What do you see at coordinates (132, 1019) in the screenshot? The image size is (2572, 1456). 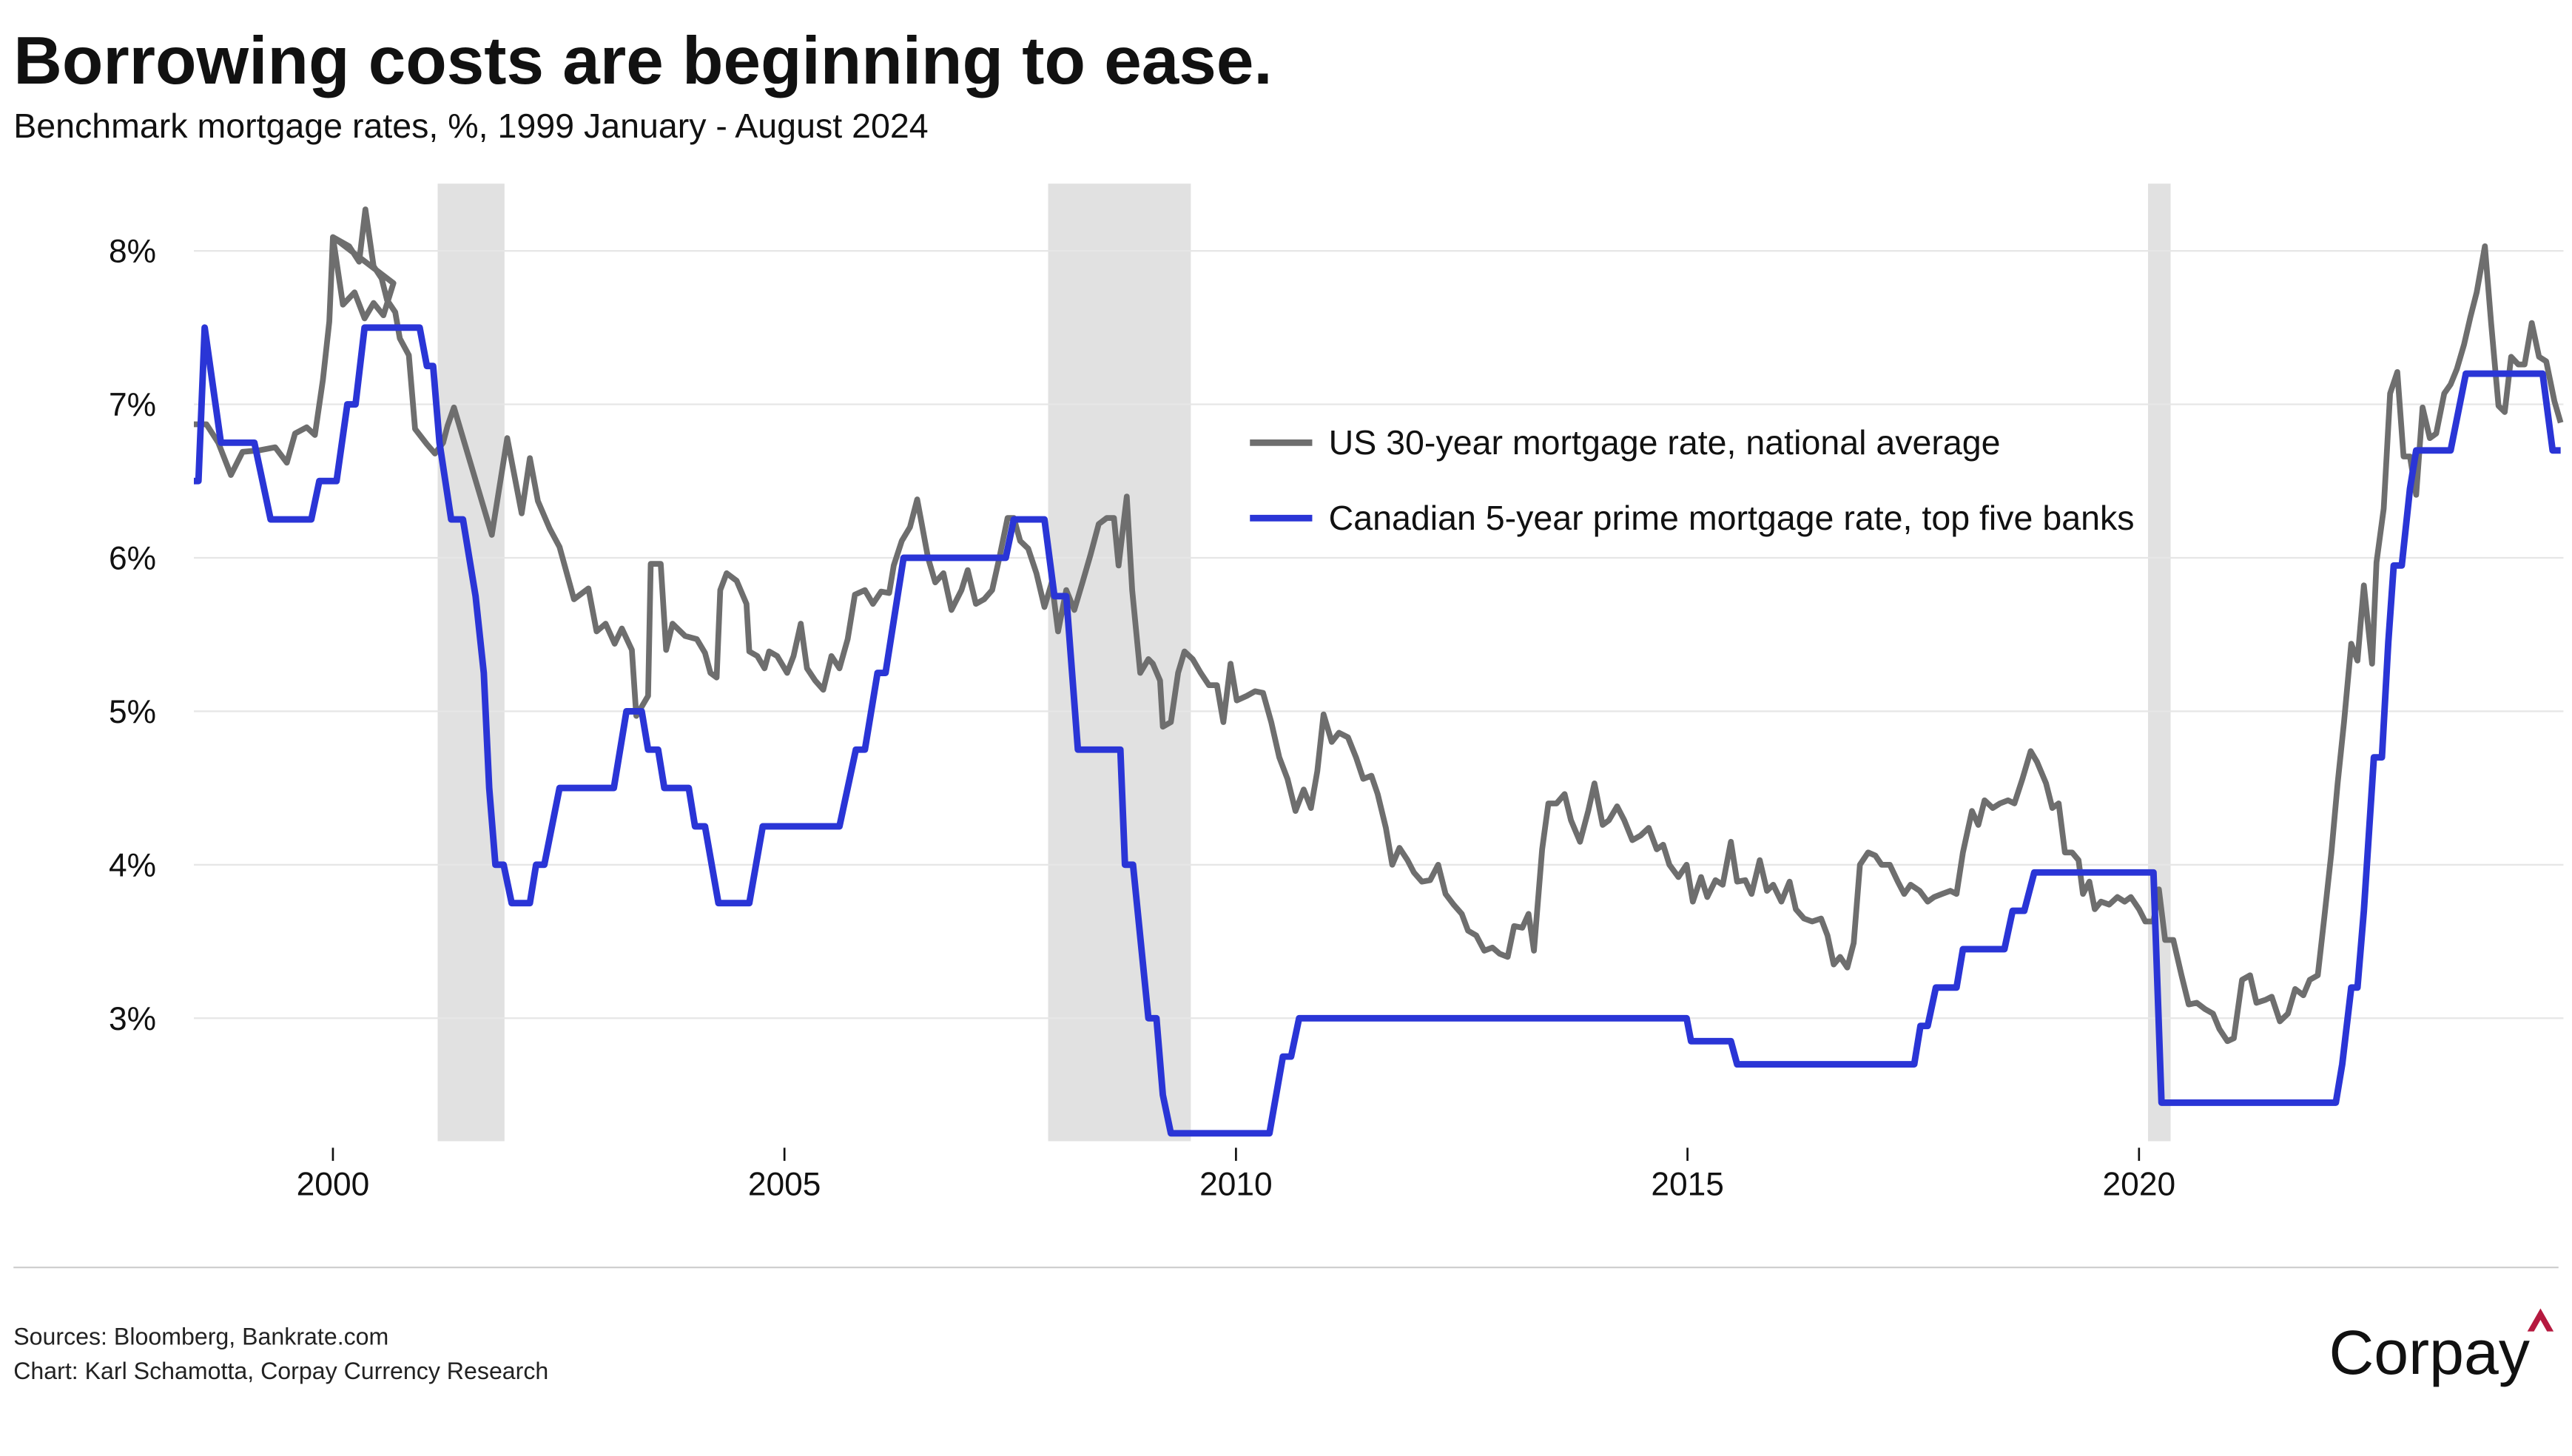 I see `y-tick-label: 3%` at bounding box center [132, 1019].